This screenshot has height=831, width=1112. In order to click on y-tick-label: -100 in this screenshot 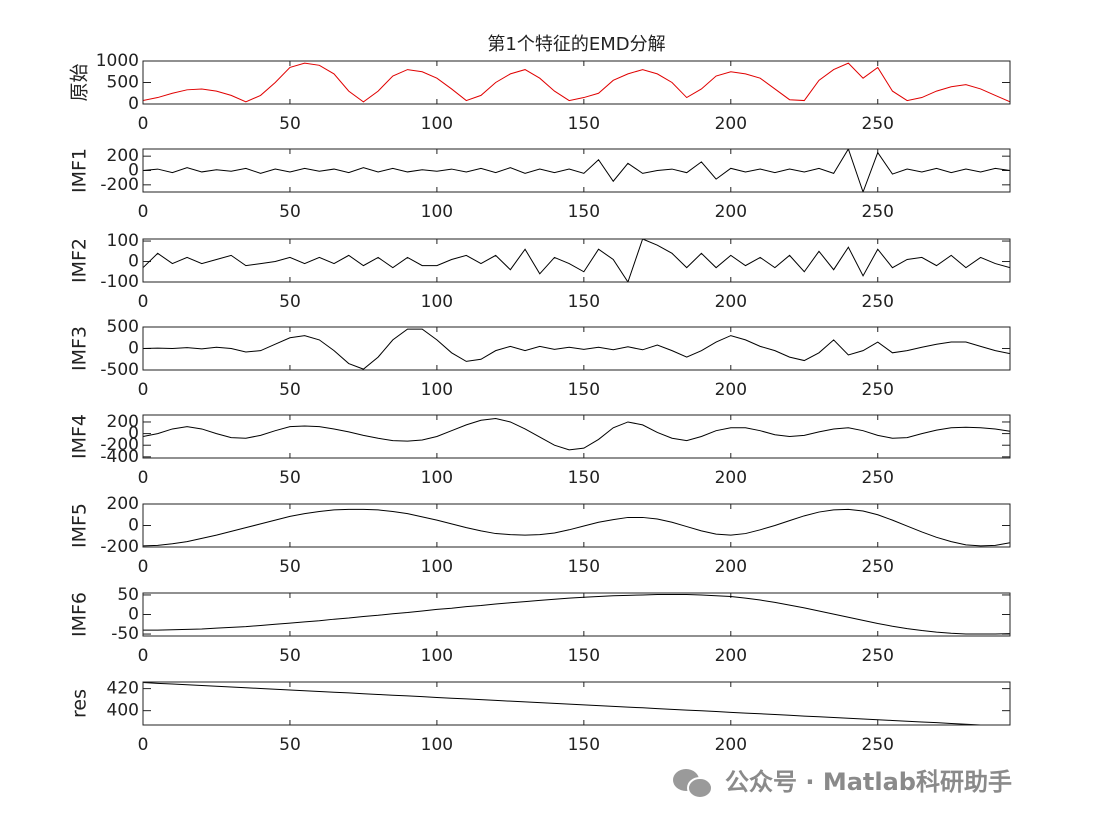, I will do `click(119, 282)`.